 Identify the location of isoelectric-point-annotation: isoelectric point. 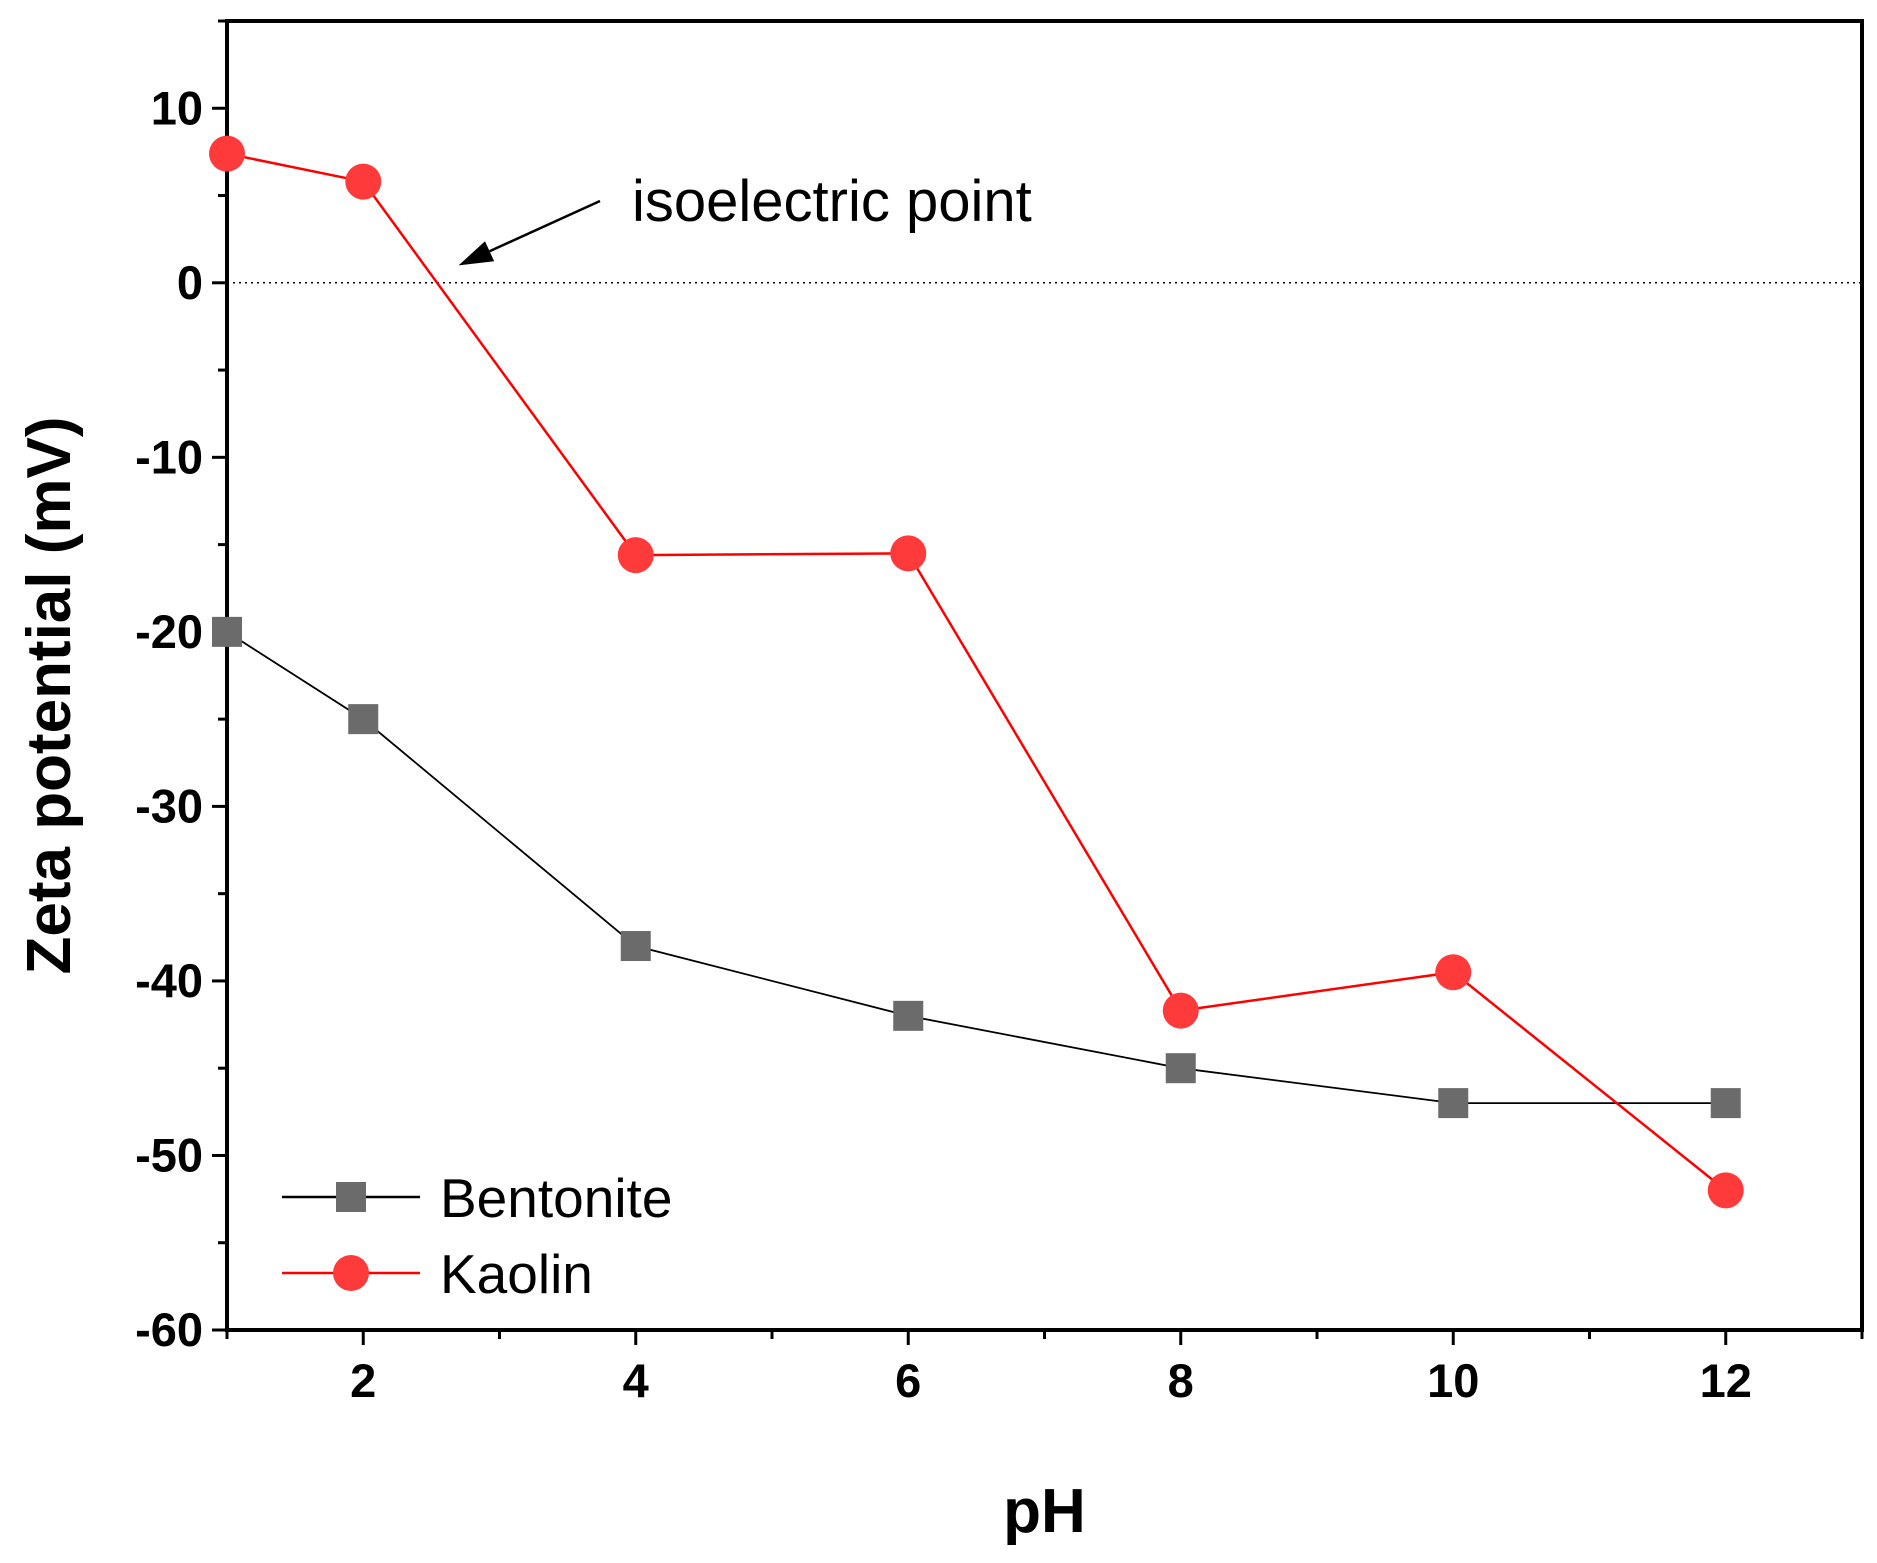
(745, 217).